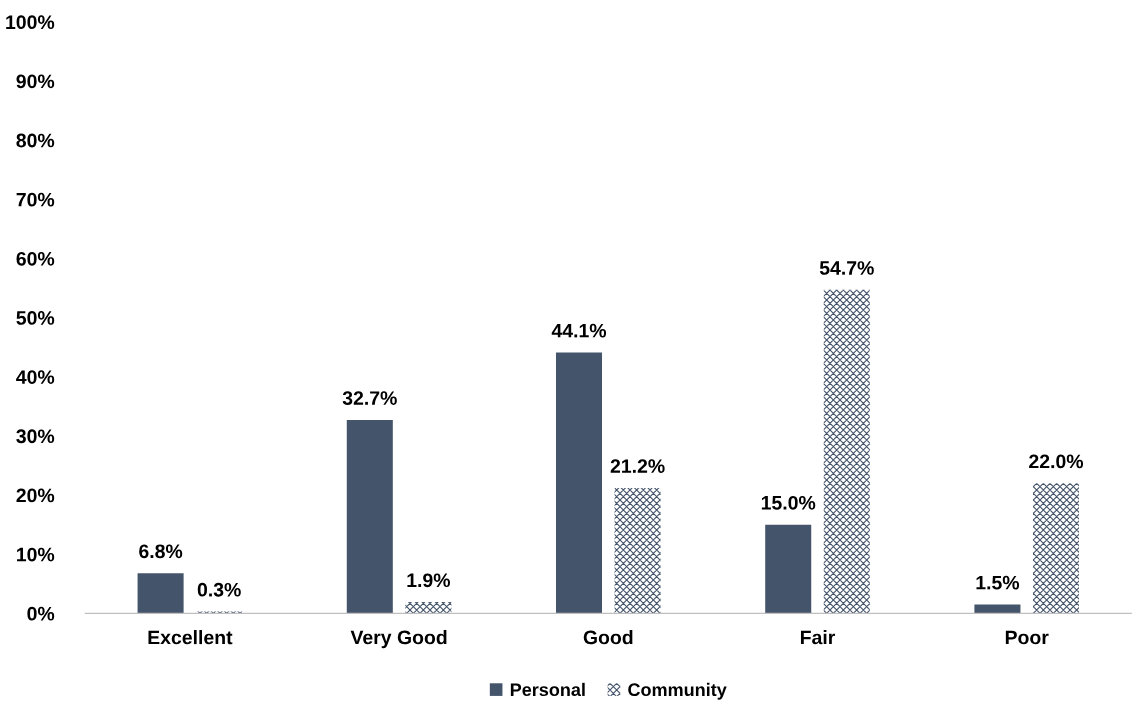  I want to click on x-tick-label: Very Good, so click(398, 639).